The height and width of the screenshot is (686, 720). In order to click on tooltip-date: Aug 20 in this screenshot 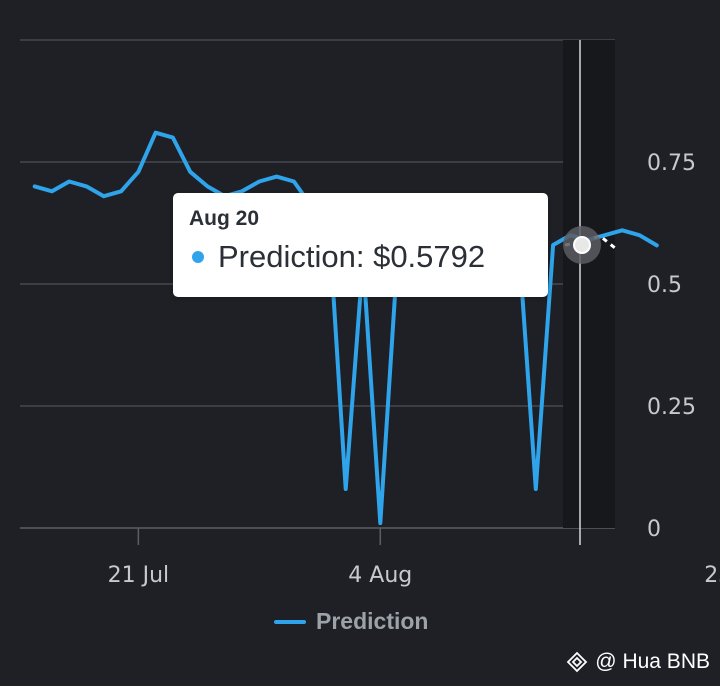, I will do `click(224, 218)`.